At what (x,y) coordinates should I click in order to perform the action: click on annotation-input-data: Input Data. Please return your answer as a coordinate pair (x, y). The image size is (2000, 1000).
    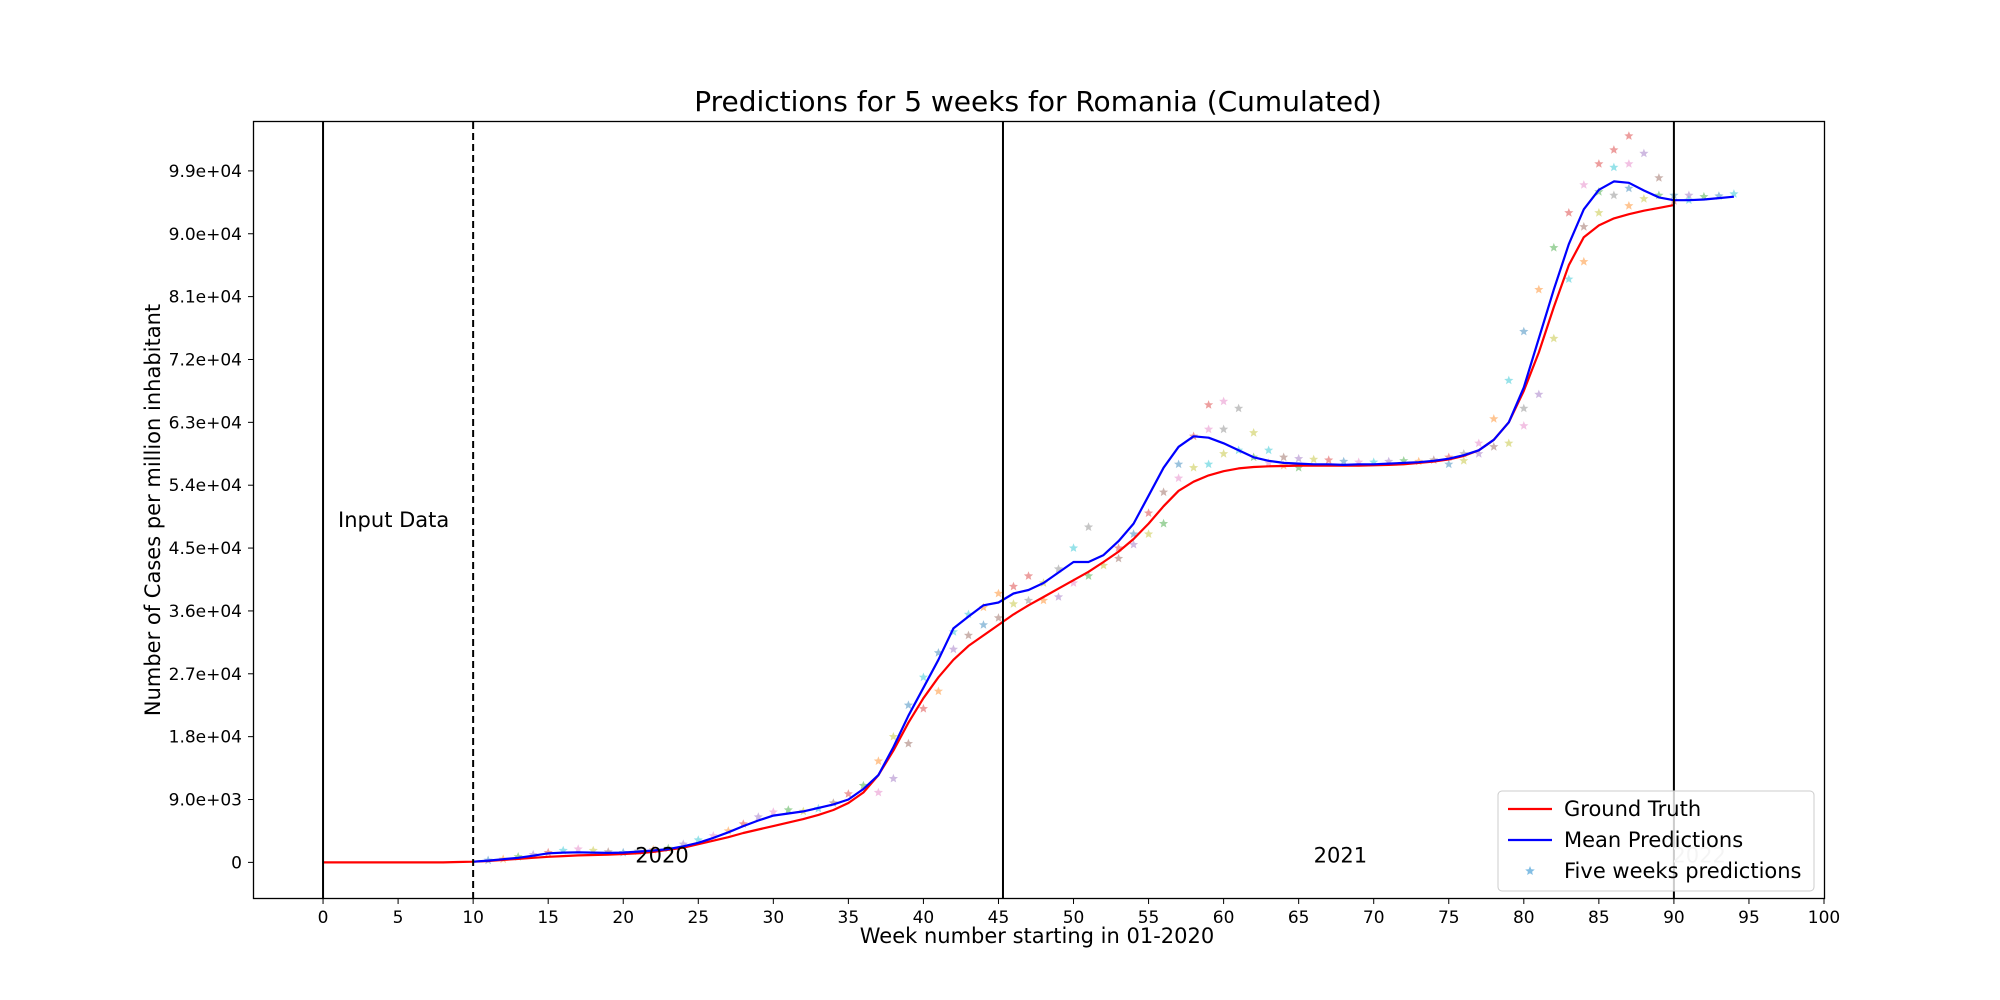
    Looking at the image, I should click on (393, 520).